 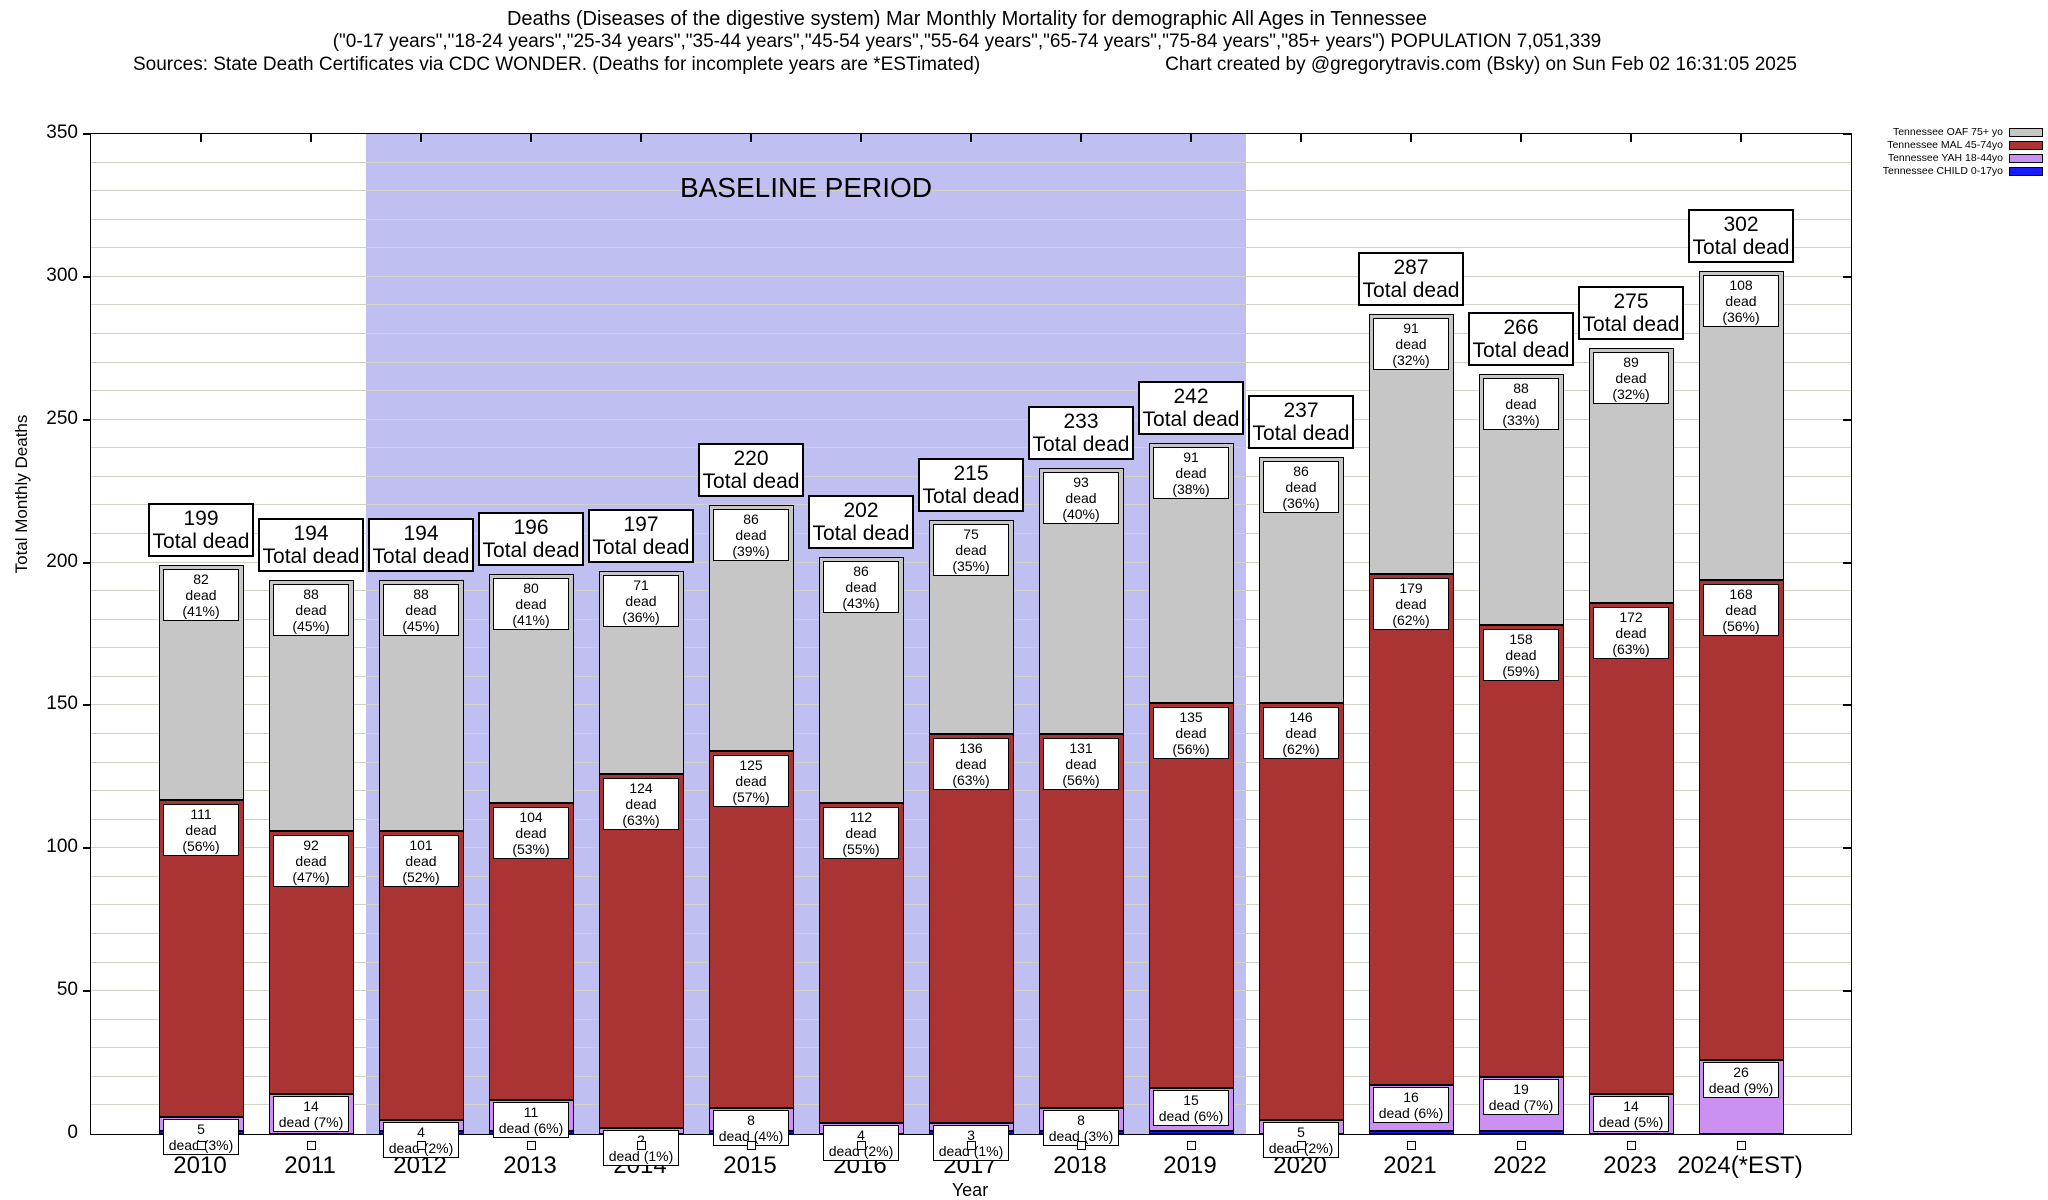 I want to click on segment-deaths: 86, so click(x=861, y=570).